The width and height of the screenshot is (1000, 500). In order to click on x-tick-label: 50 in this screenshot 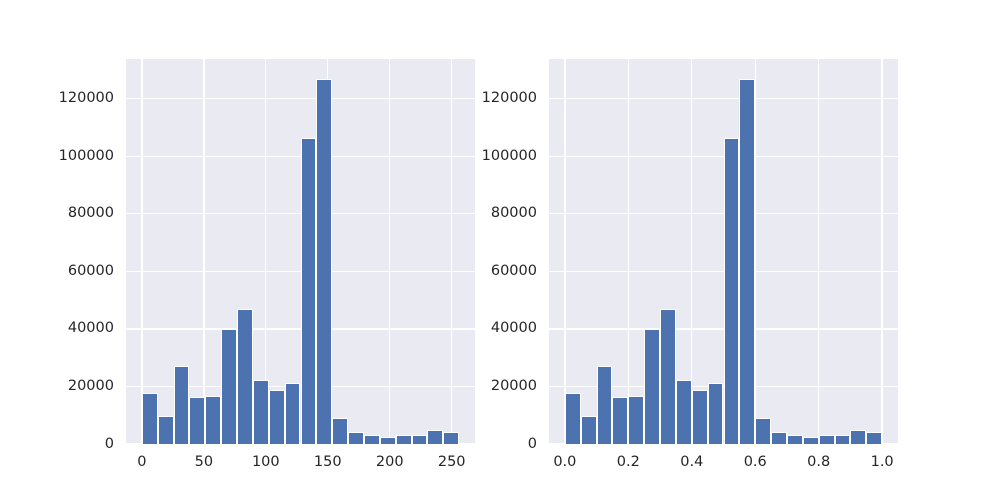, I will do `click(204, 462)`.